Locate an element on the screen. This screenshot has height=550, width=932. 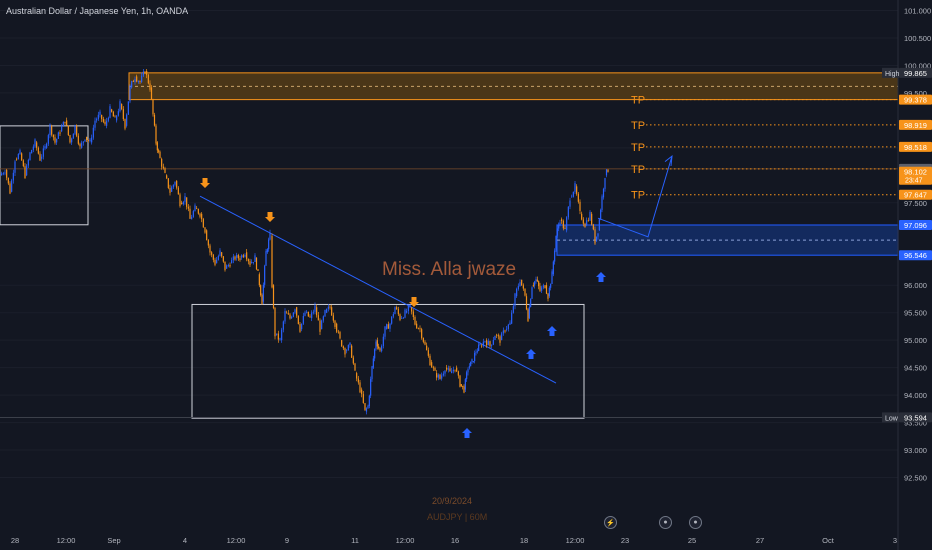
x-tick-label: 16 is located at coordinates (455, 540).